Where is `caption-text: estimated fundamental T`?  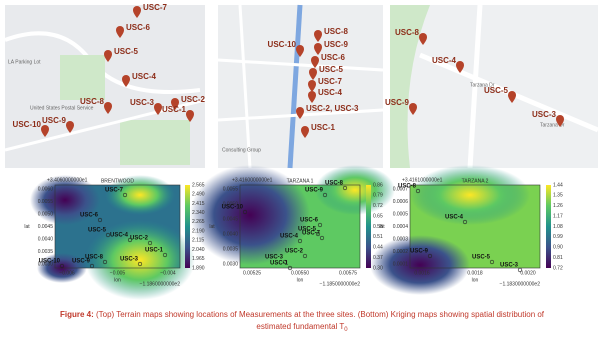 caption-text: estimated fundamental T is located at coordinates (300, 326).